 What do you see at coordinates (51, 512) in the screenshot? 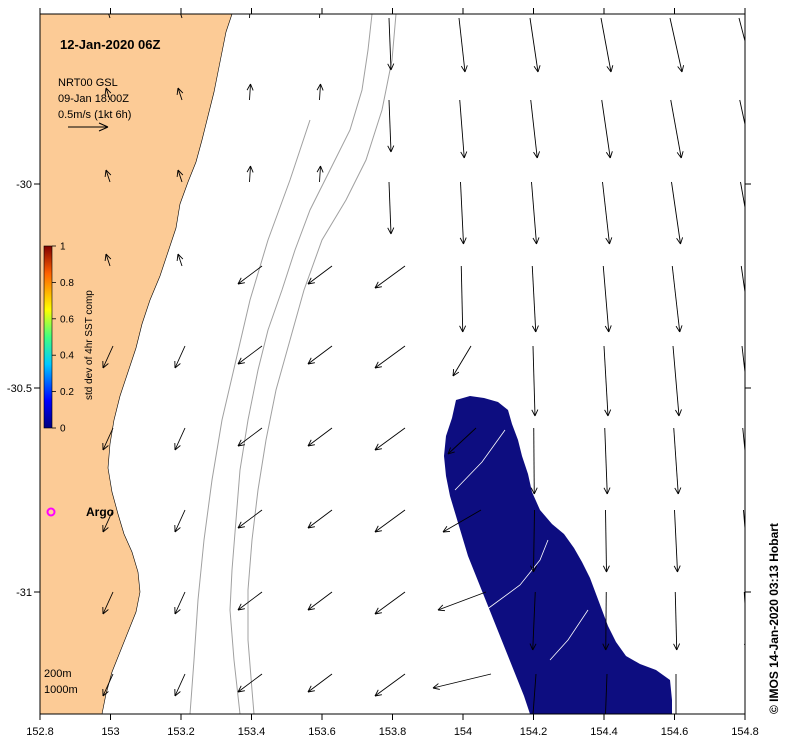
I see `argo-marker` at bounding box center [51, 512].